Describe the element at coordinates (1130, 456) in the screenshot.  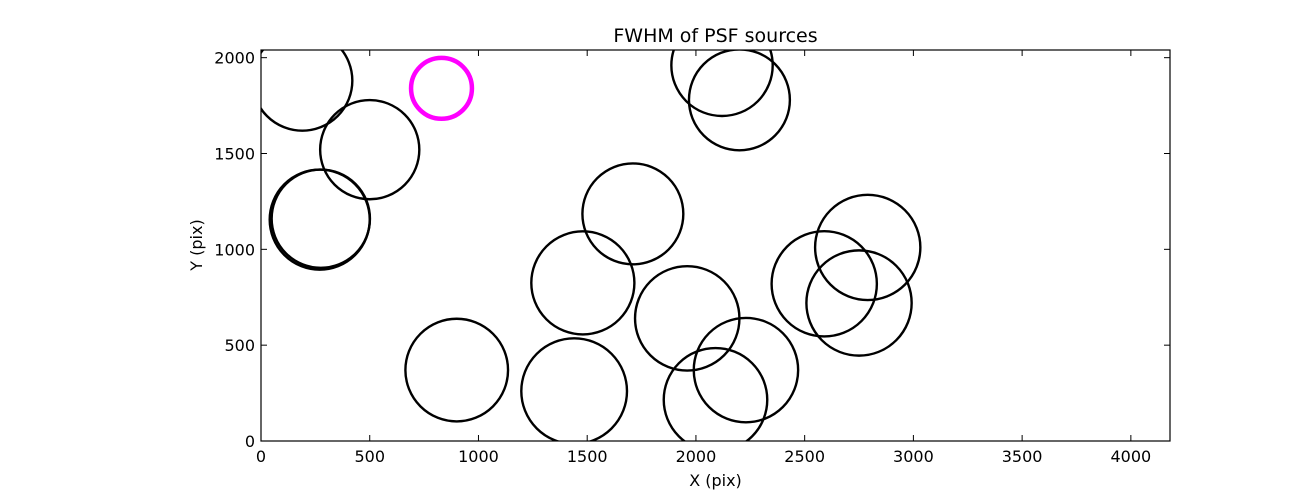
I see `x-tick-label-8: 4000` at that location.